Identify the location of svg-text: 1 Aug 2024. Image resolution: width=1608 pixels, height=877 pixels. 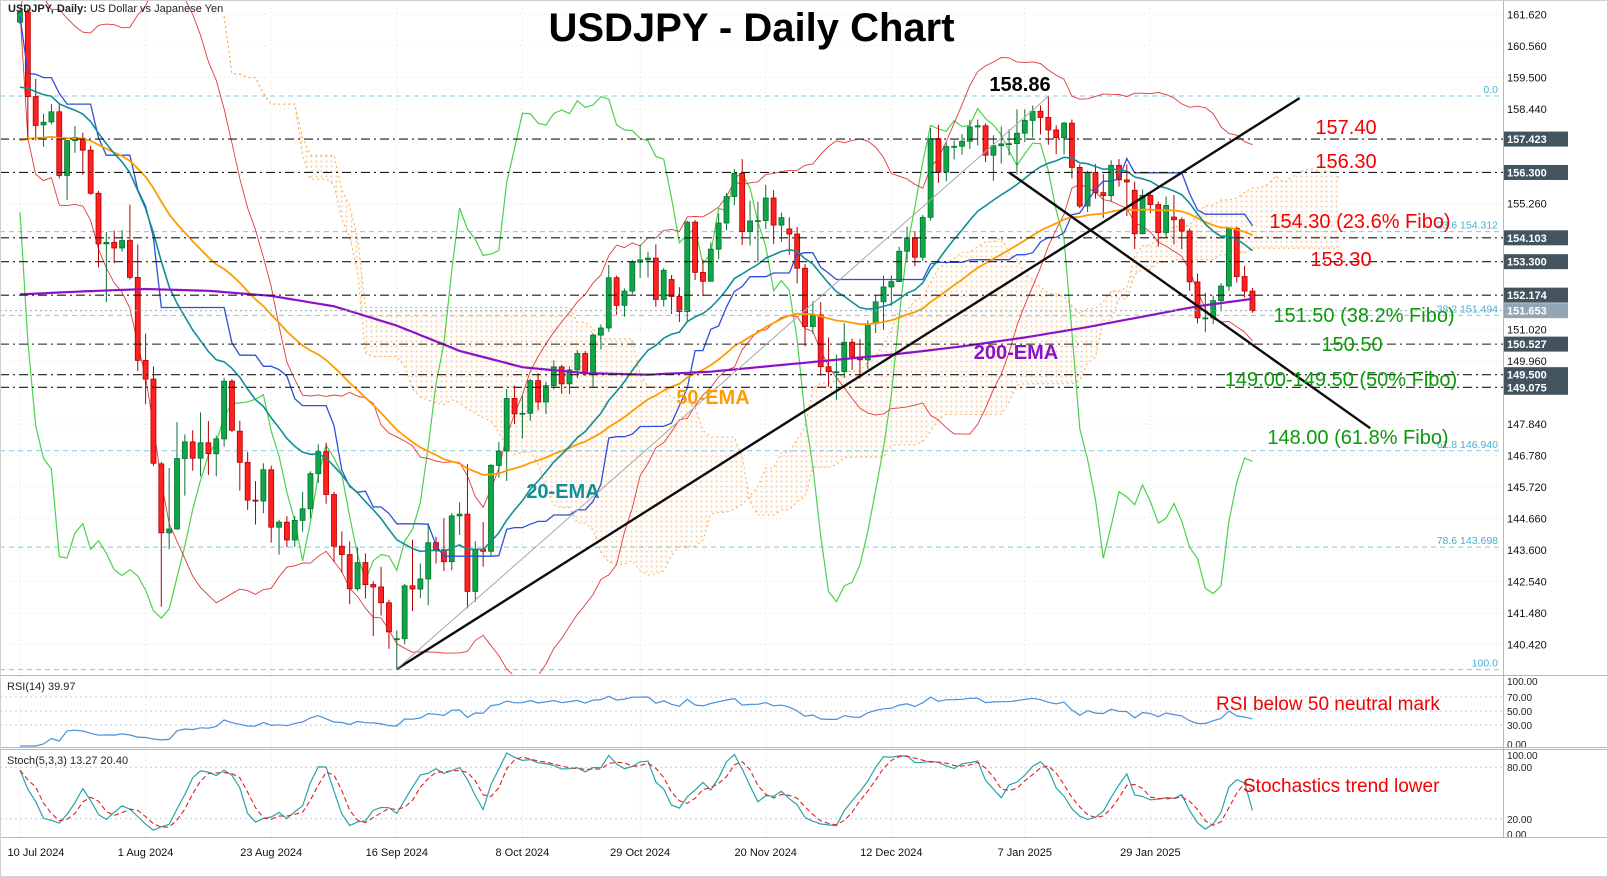
(146, 853).